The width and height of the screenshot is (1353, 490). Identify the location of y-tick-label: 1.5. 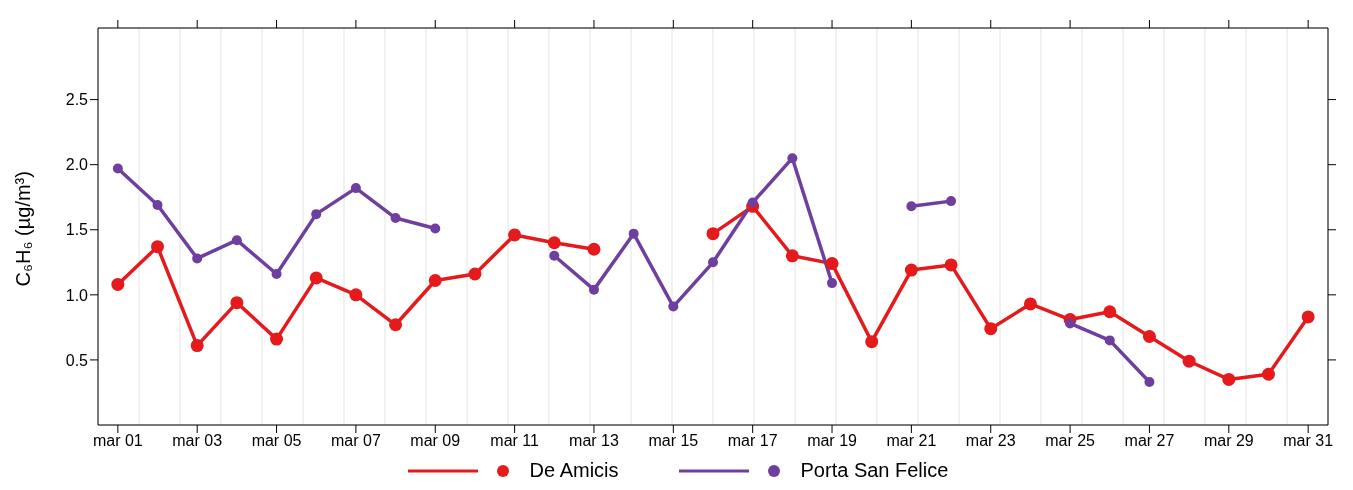
(77, 230).